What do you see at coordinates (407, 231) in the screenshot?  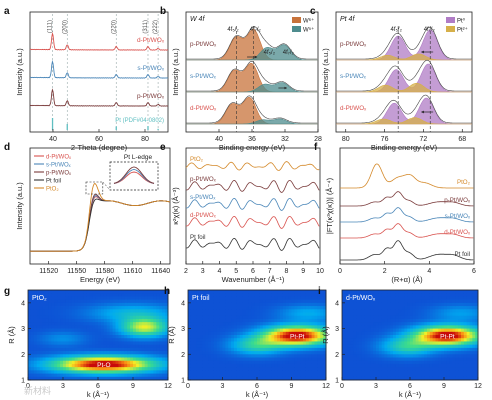 I see `exafs-r-line` at bounding box center [407, 231].